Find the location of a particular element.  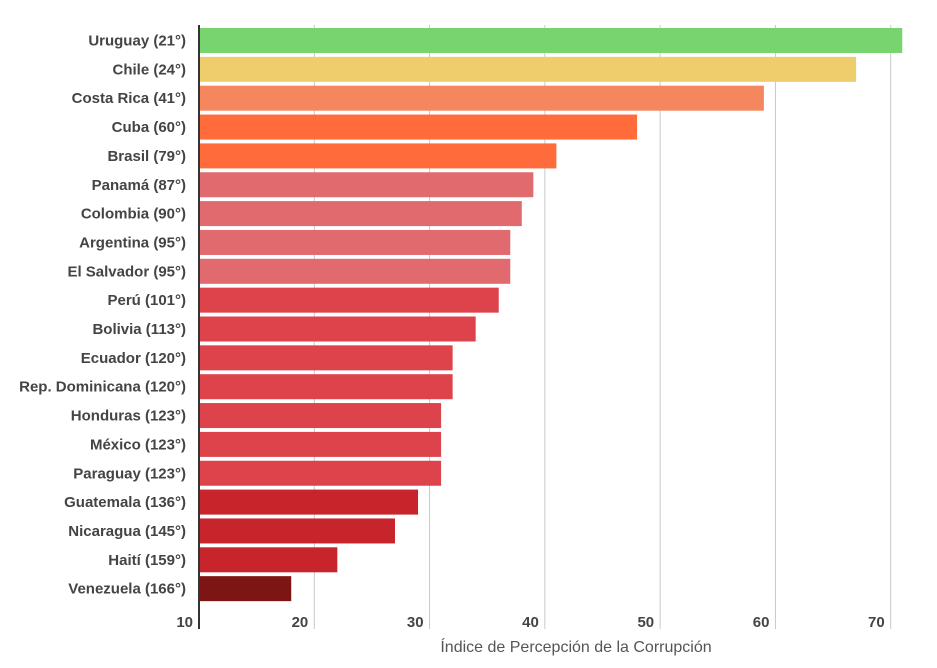

category-label: Rep. Dominicana (120°) is located at coordinates (102, 387).